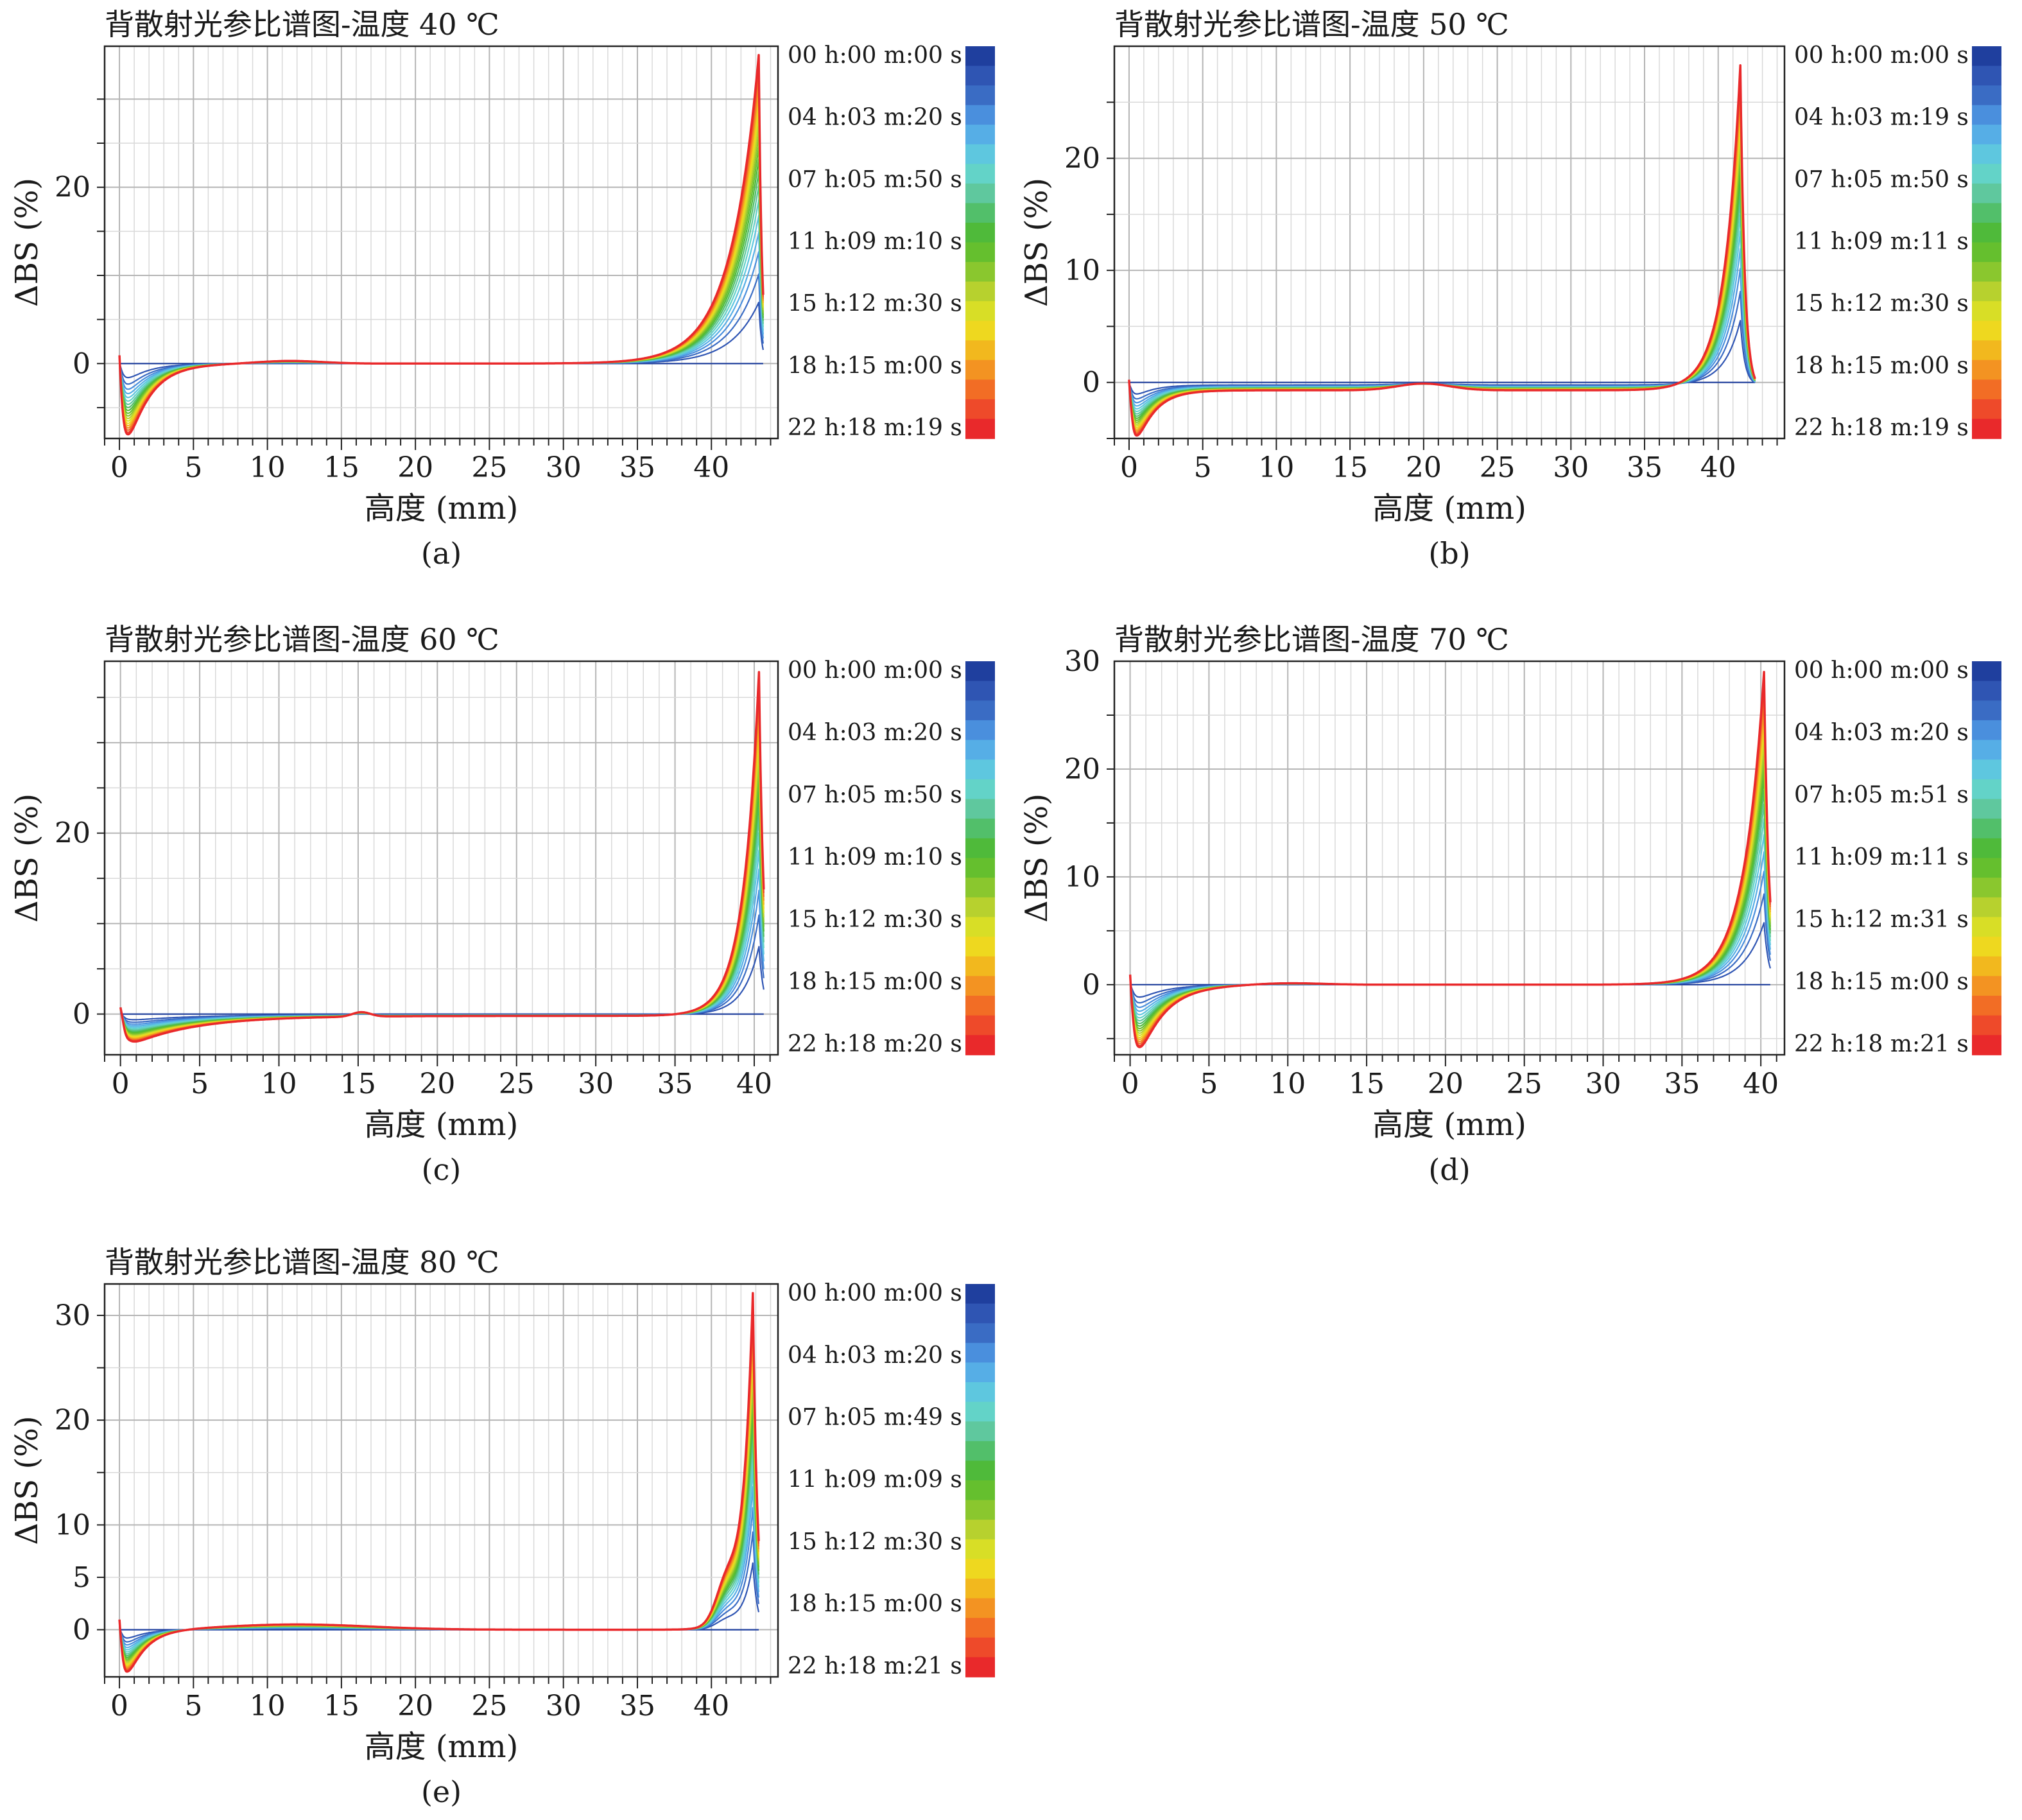  What do you see at coordinates (1449, 553) in the screenshot?
I see `panel-label: (b)` at bounding box center [1449, 553].